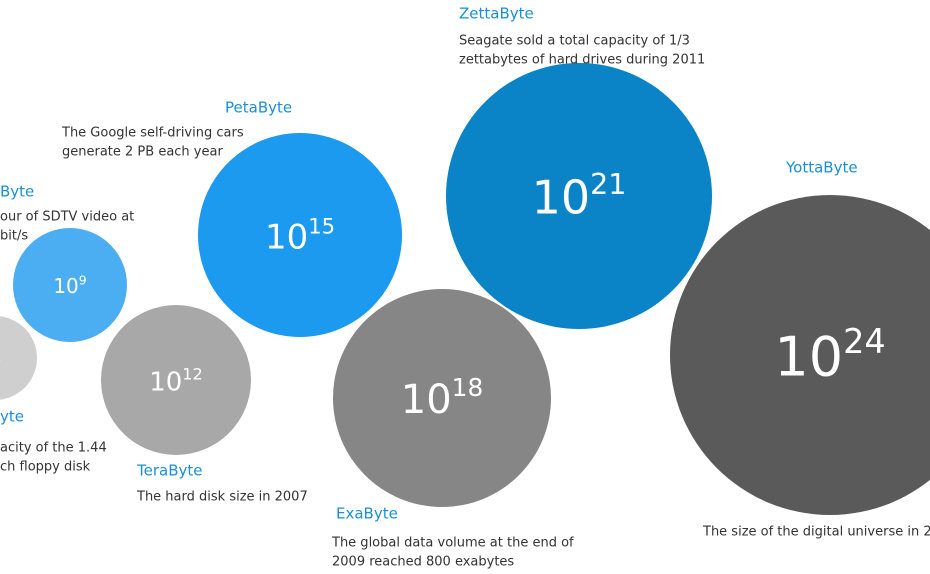  Describe the element at coordinates (83, 279) in the screenshot. I see `magnitude-exponent: 9` at that location.